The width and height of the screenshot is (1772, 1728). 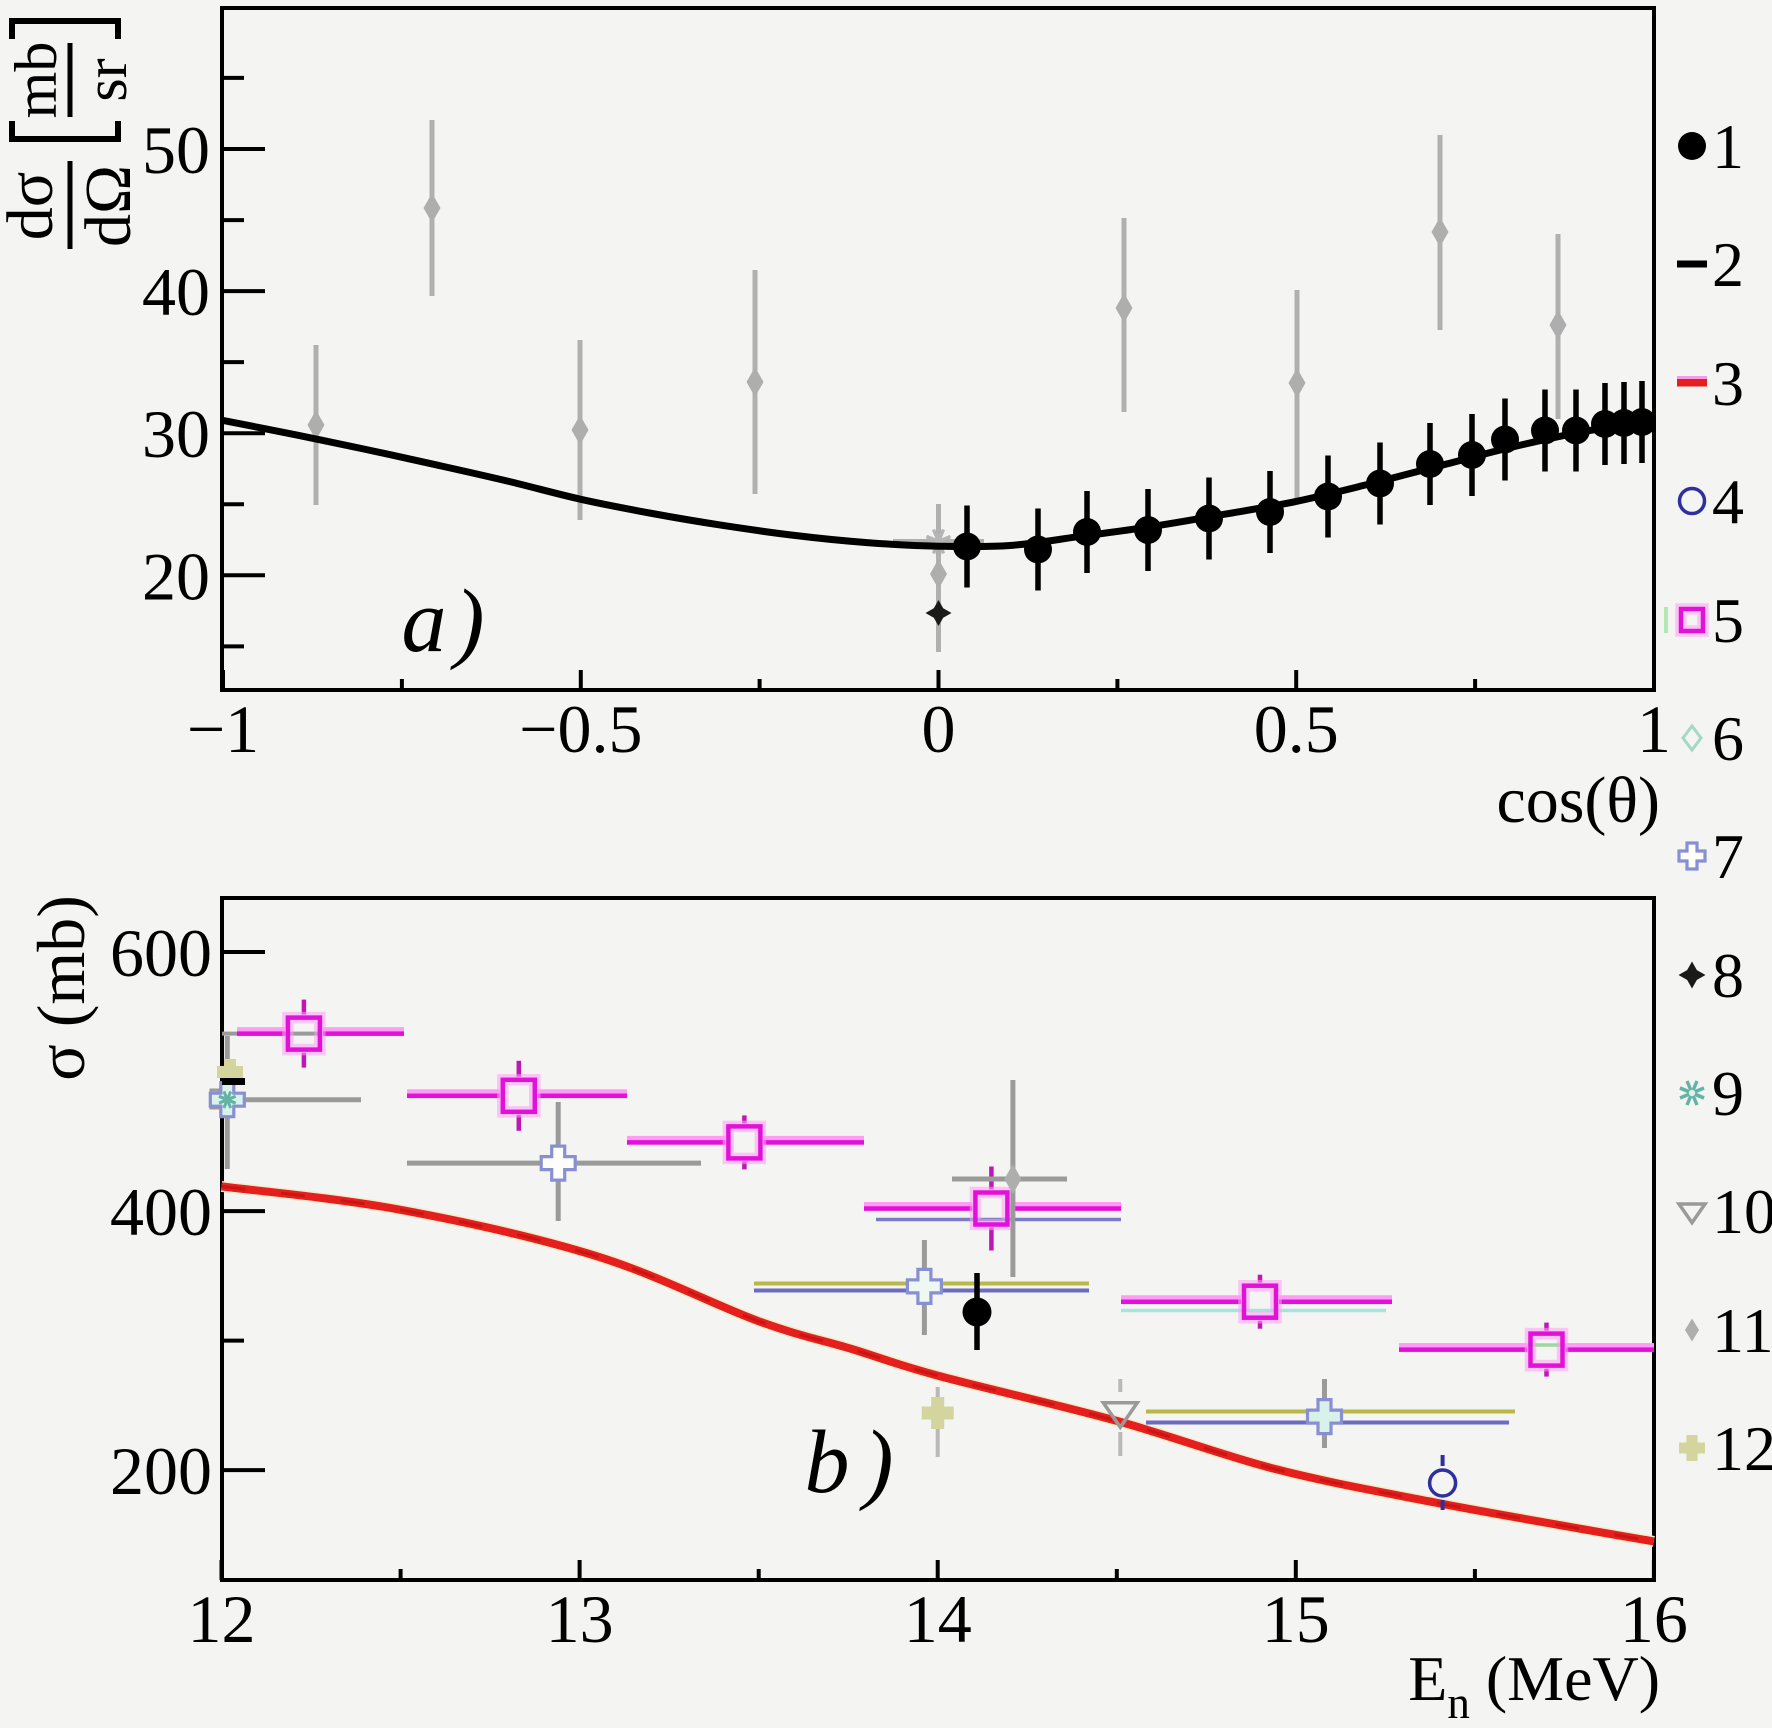 What do you see at coordinates (443, 621) in the screenshot?
I see `svg-text: a)` at bounding box center [443, 621].